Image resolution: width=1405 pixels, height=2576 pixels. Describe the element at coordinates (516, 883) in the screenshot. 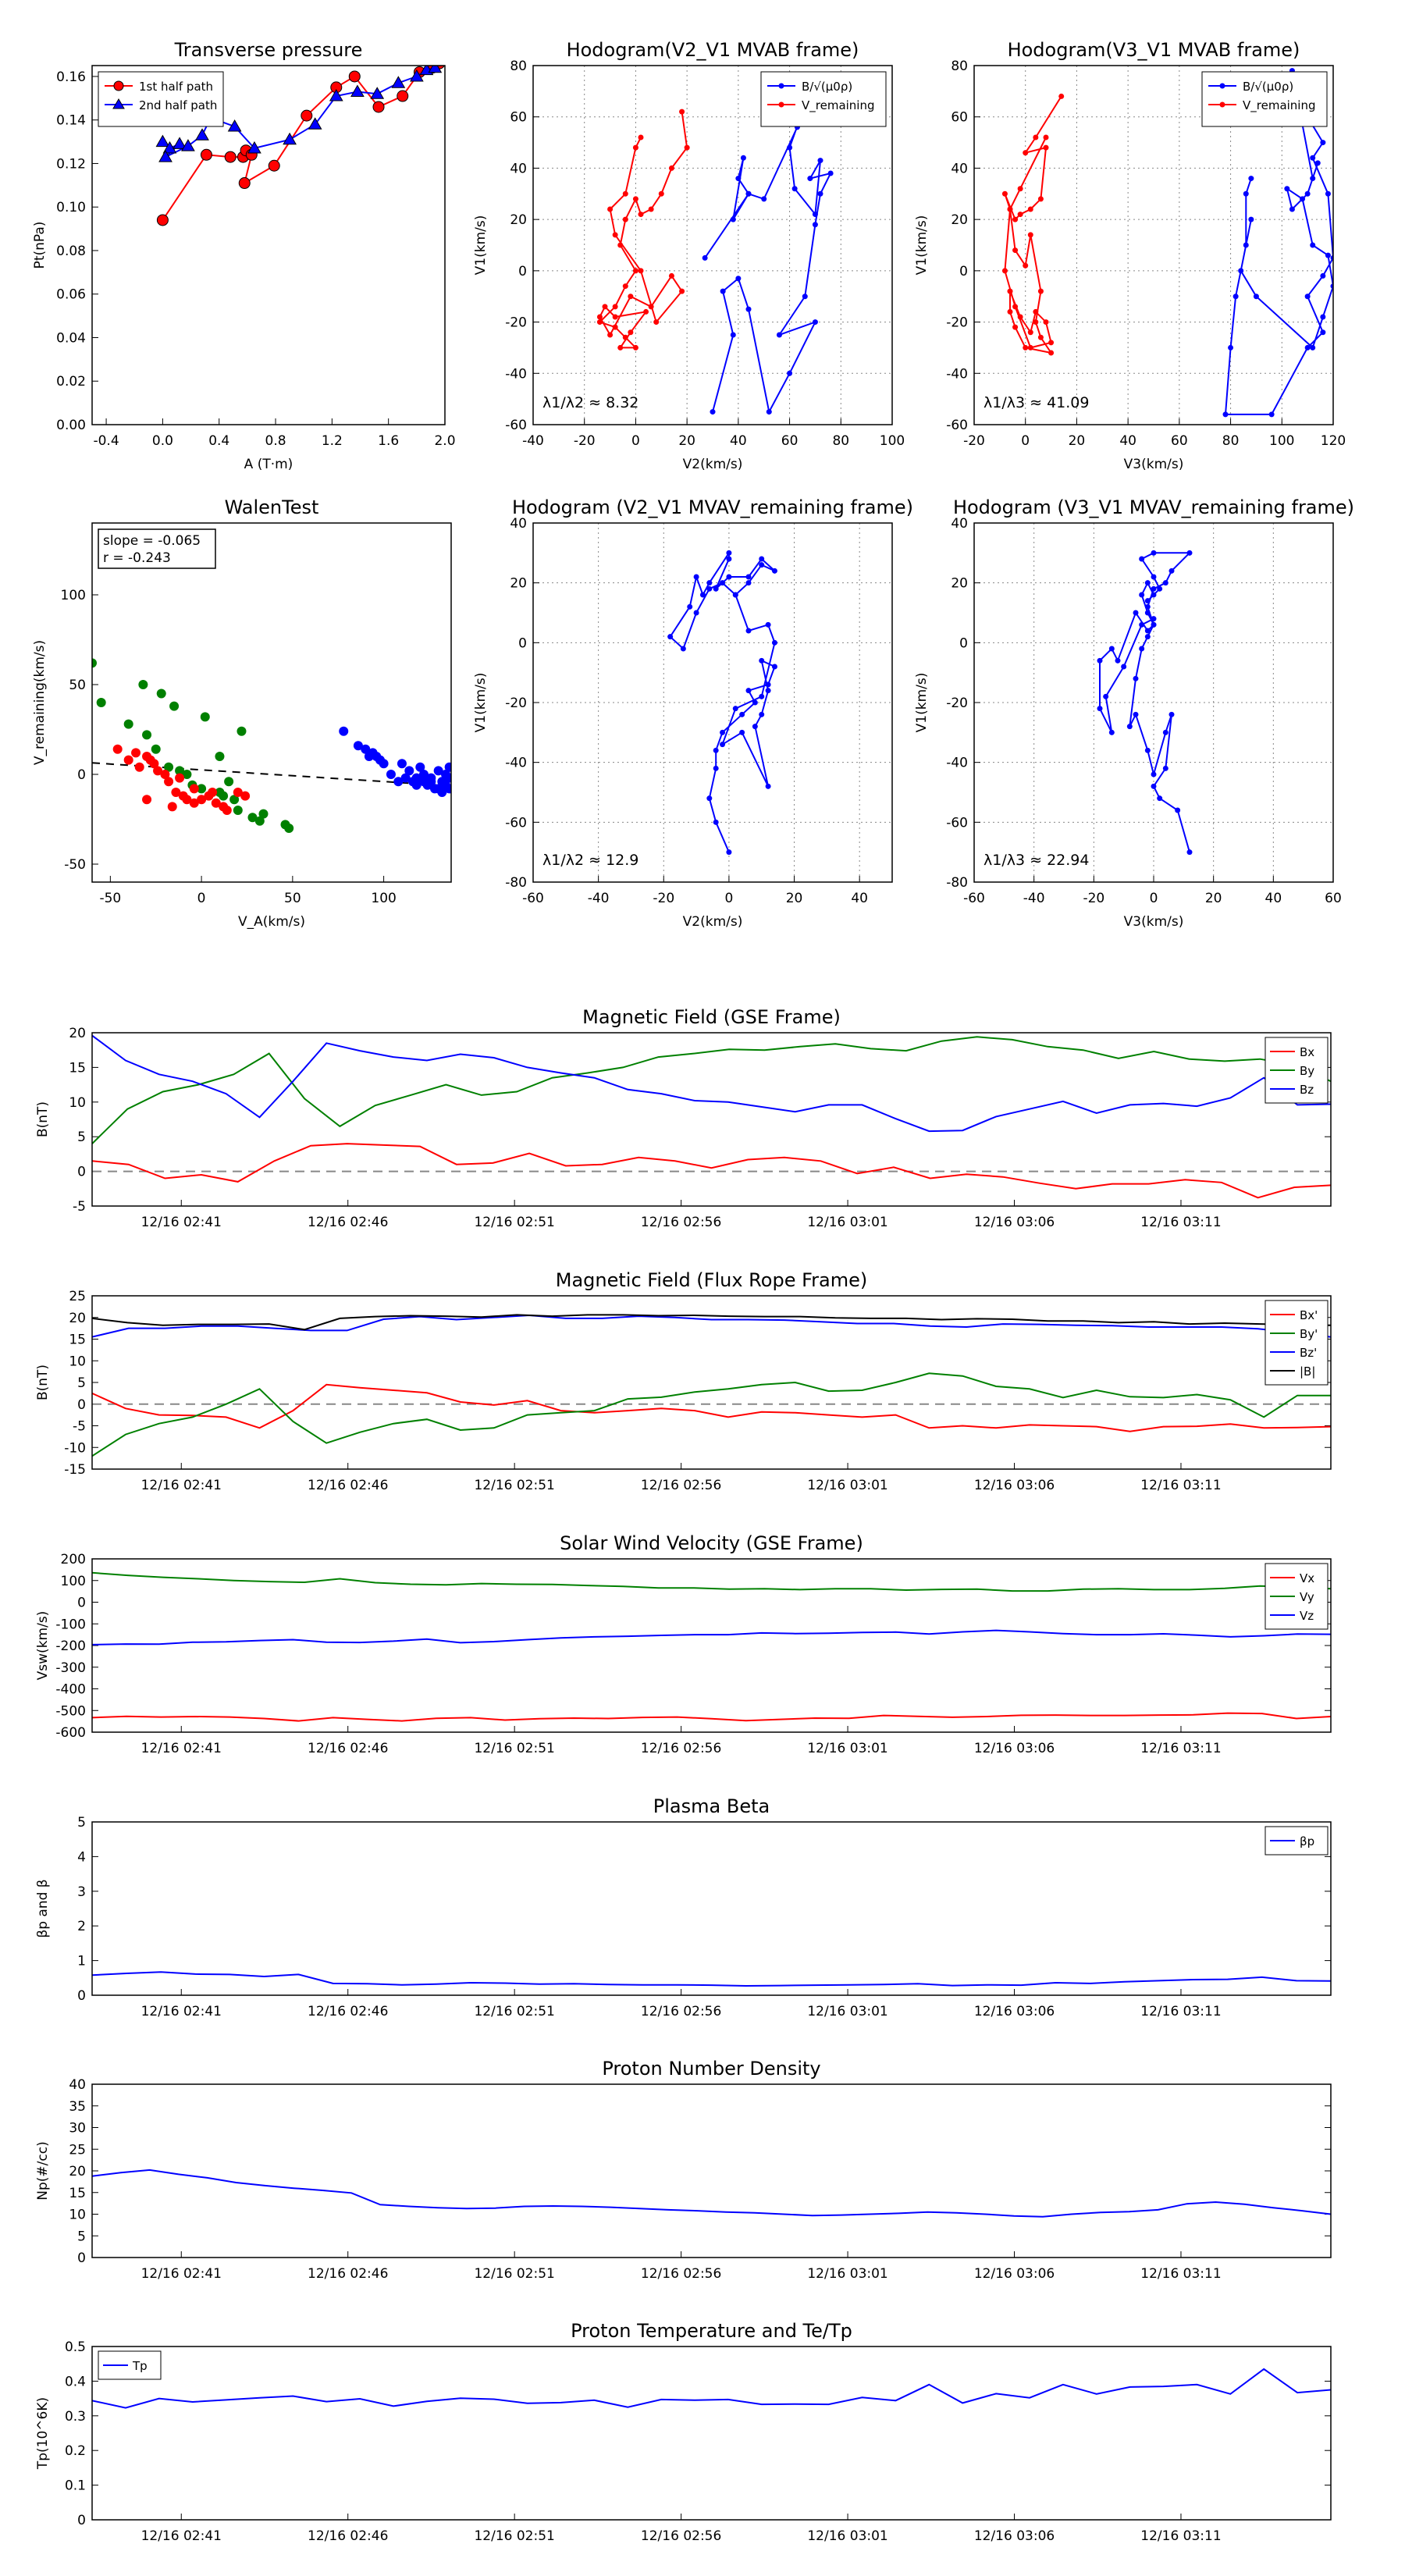

I see `y-tick-label: -80` at that location.